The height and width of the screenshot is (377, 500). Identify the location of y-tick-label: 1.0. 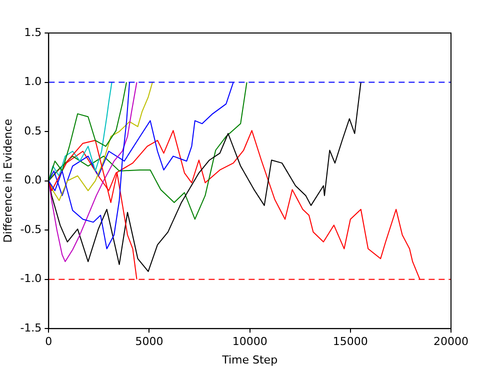
(33, 81).